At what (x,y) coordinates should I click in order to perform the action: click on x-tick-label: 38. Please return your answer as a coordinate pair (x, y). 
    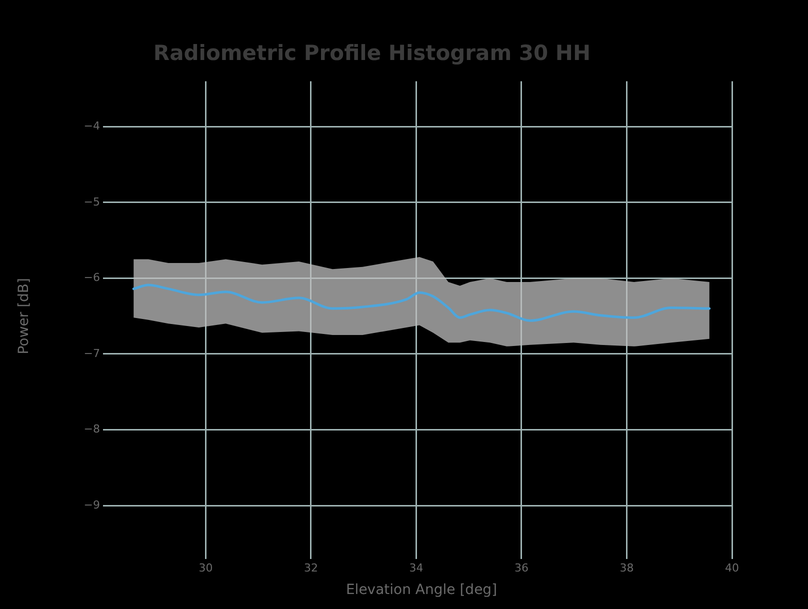
    Looking at the image, I should click on (627, 567).